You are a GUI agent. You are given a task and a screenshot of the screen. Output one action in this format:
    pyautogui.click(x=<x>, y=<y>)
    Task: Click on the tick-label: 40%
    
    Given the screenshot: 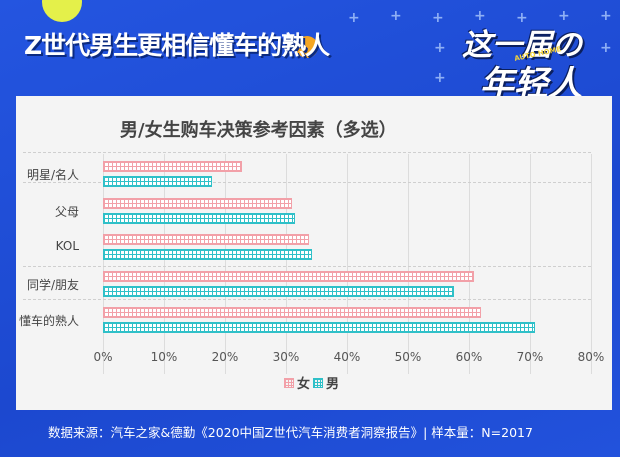 What is the action you would take?
    pyautogui.click(x=347, y=357)
    